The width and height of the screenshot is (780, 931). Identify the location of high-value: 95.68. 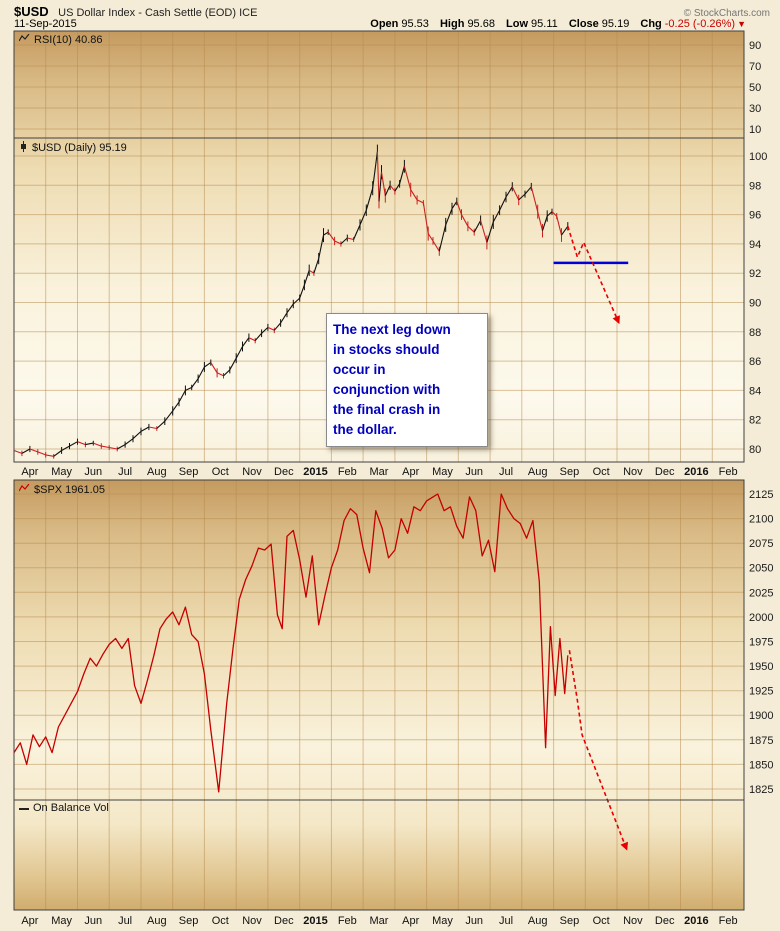
(481, 24).